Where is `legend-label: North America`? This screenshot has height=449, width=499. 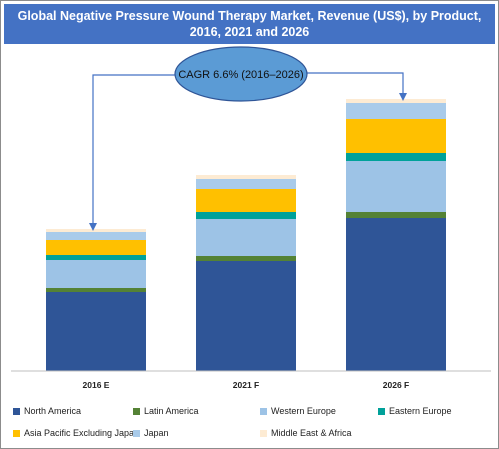 legend-label: North America is located at coordinates (53, 411).